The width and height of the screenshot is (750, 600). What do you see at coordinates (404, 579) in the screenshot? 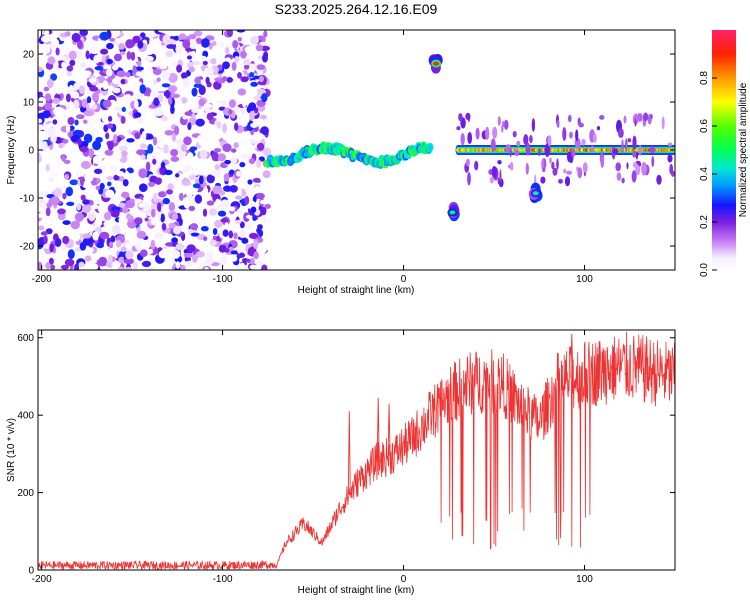
I see `x-tick-label: 0` at bounding box center [404, 579].